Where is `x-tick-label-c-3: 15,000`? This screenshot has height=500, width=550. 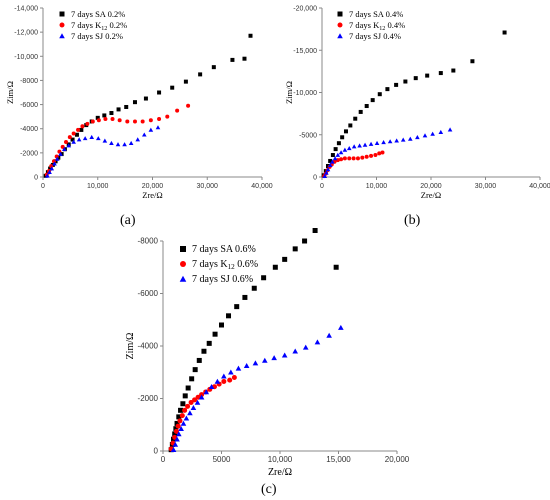
x-tick-label-c-3: 15,000 is located at coordinates (338, 459).